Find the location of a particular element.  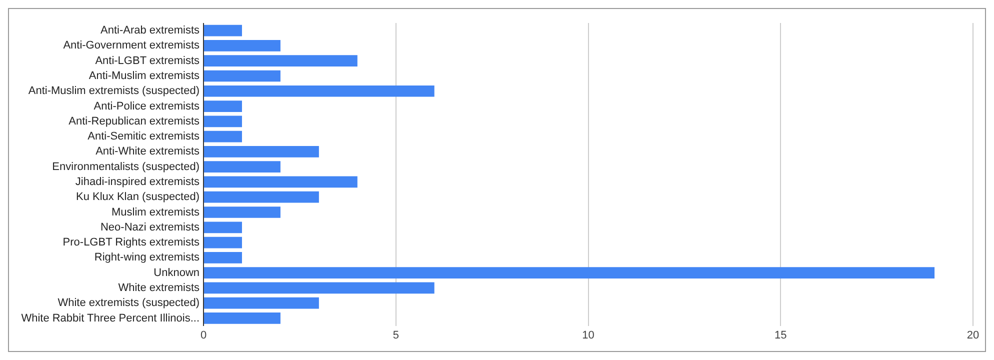

y-tick-label: White extremists is located at coordinates (159, 288).